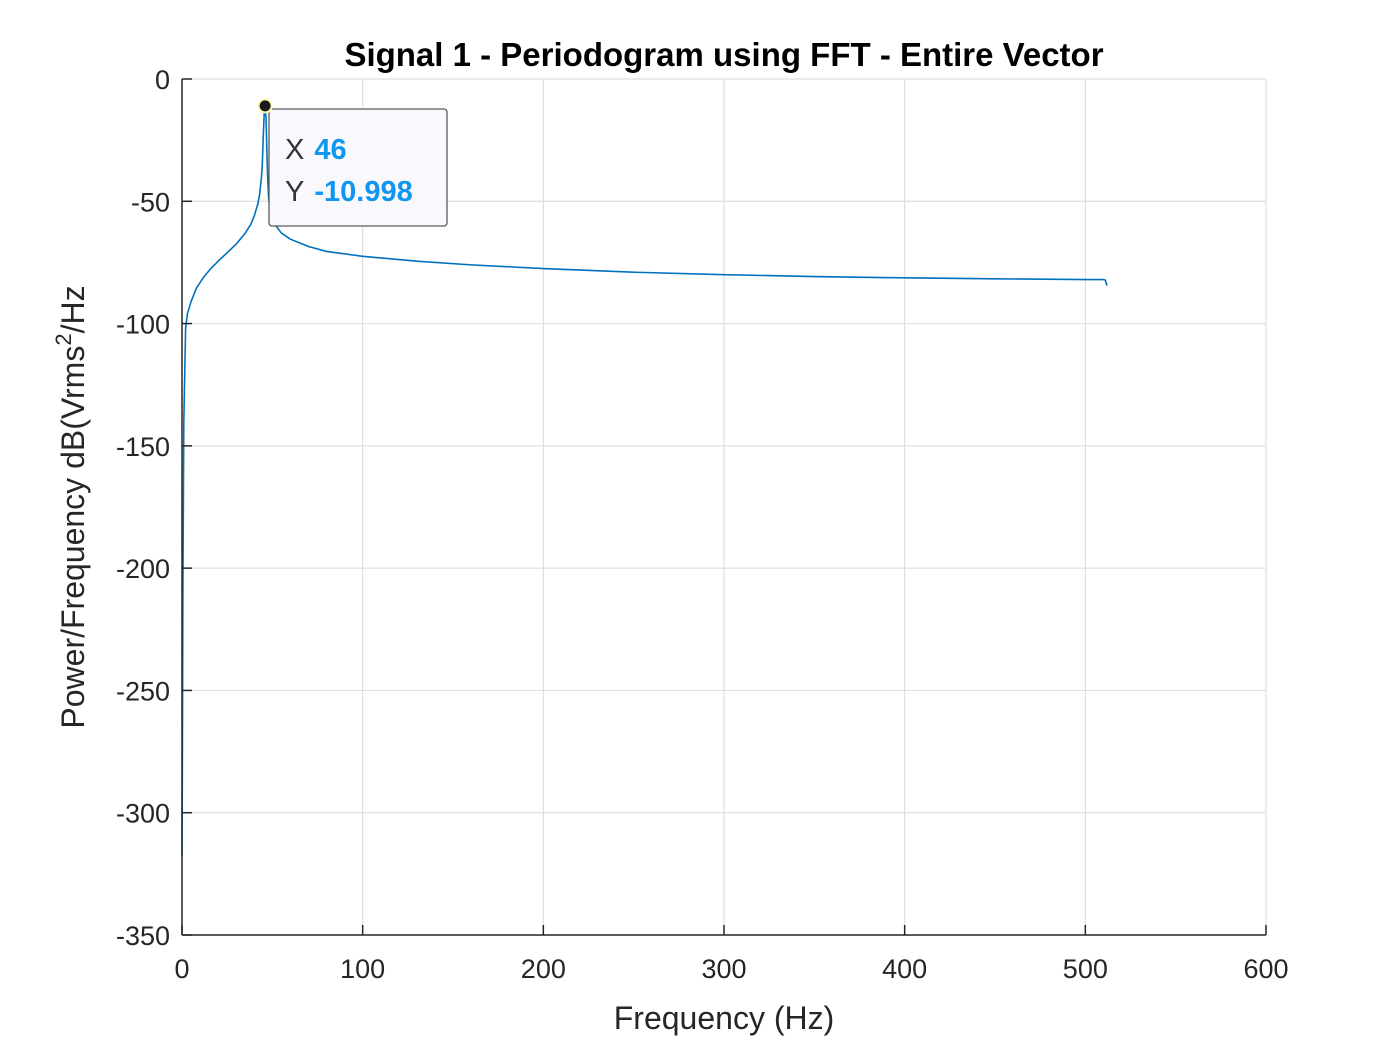 The image size is (1400, 1050). I want to click on y-axis-label: Power/Frequency dB(Vrms2/Hz, so click(71, 506).